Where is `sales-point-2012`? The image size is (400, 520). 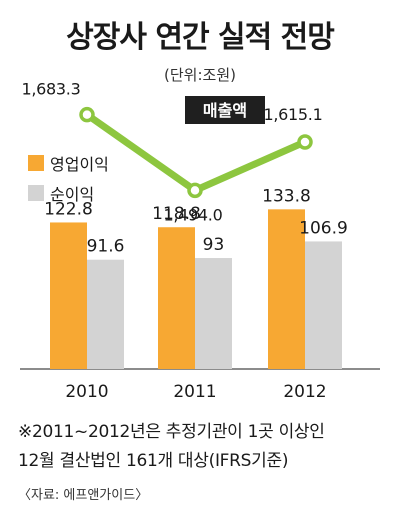
sales-point-2012 is located at coordinates (305, 142).